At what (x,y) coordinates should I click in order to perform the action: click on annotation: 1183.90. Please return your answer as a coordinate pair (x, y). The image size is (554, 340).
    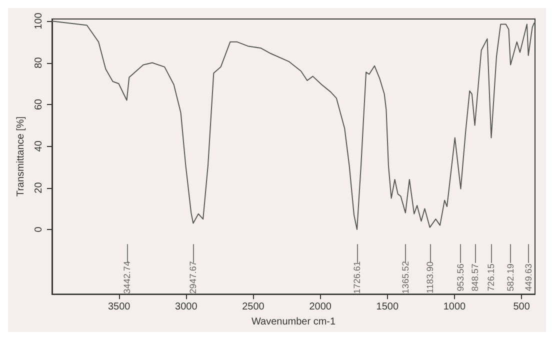
    Looking at the image, I should click on (429, 277).